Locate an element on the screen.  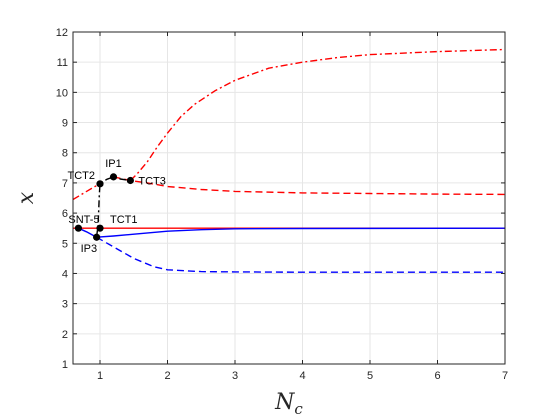
x-axis-label-base: N is located at coordinates (284, 402).